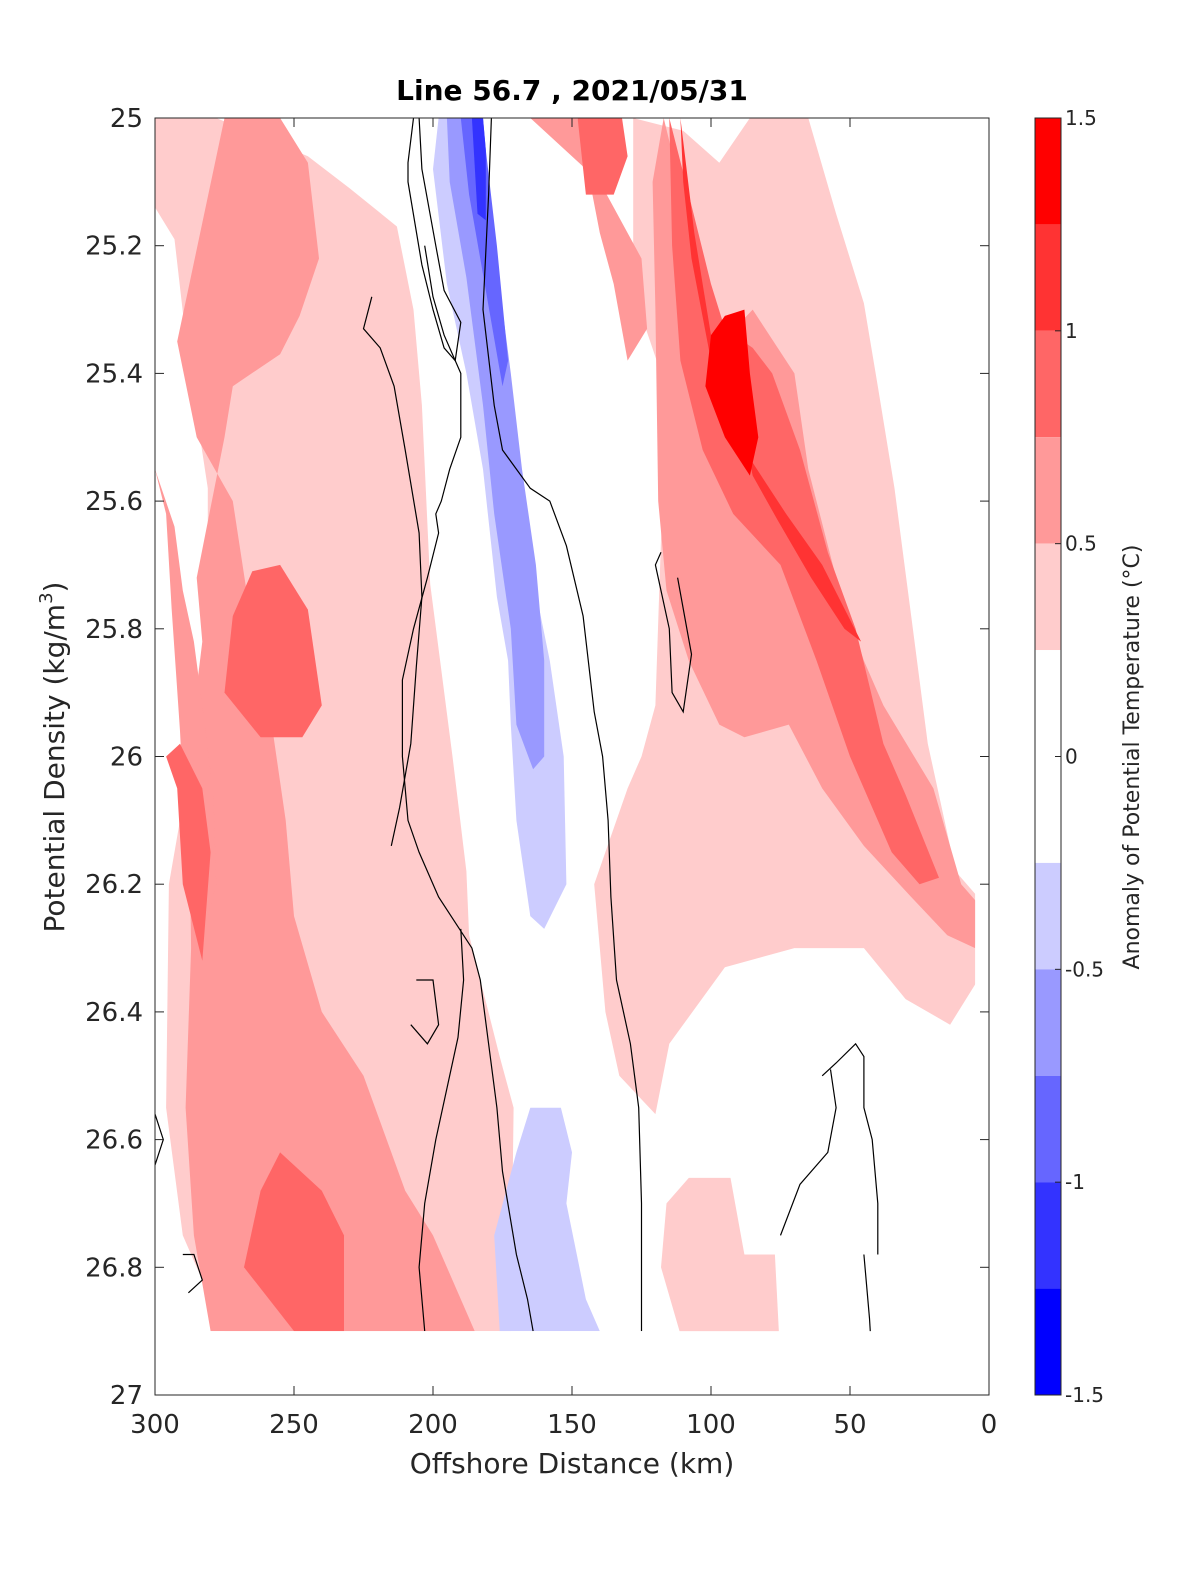 The image size is (1200, 1575). What do you see at coordinates (188, 852) in the screenshot?
I see `contour-region-red-coast-core` at bounding box center [188, 852].